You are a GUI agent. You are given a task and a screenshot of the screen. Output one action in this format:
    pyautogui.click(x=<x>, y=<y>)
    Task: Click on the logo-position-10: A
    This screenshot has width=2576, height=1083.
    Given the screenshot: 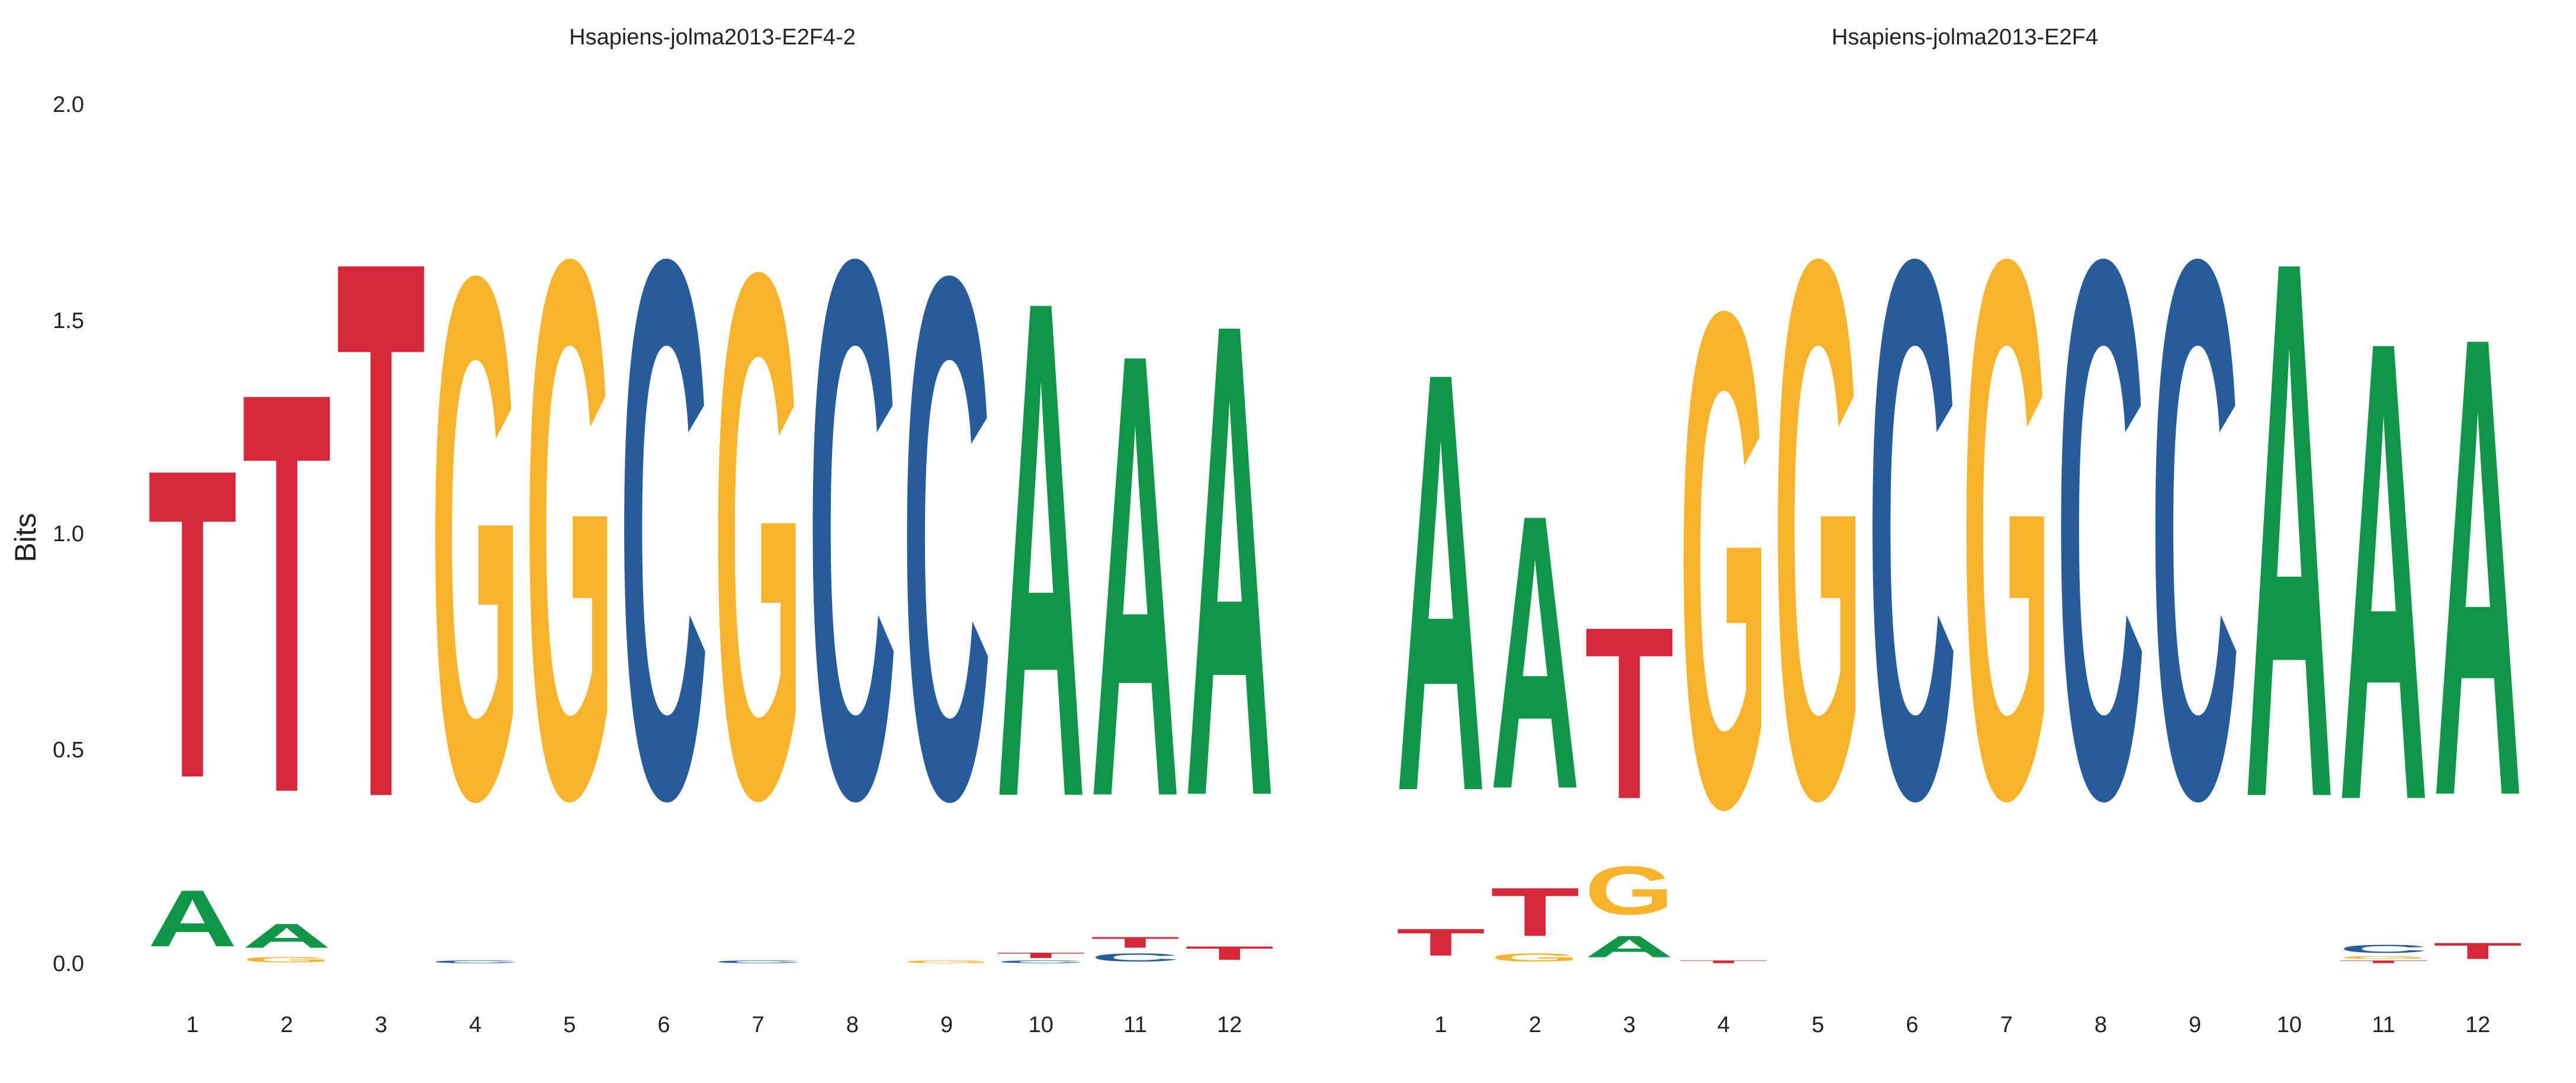 What is the action you would take?
    pyautogui.click(x=2289, y=528)
    